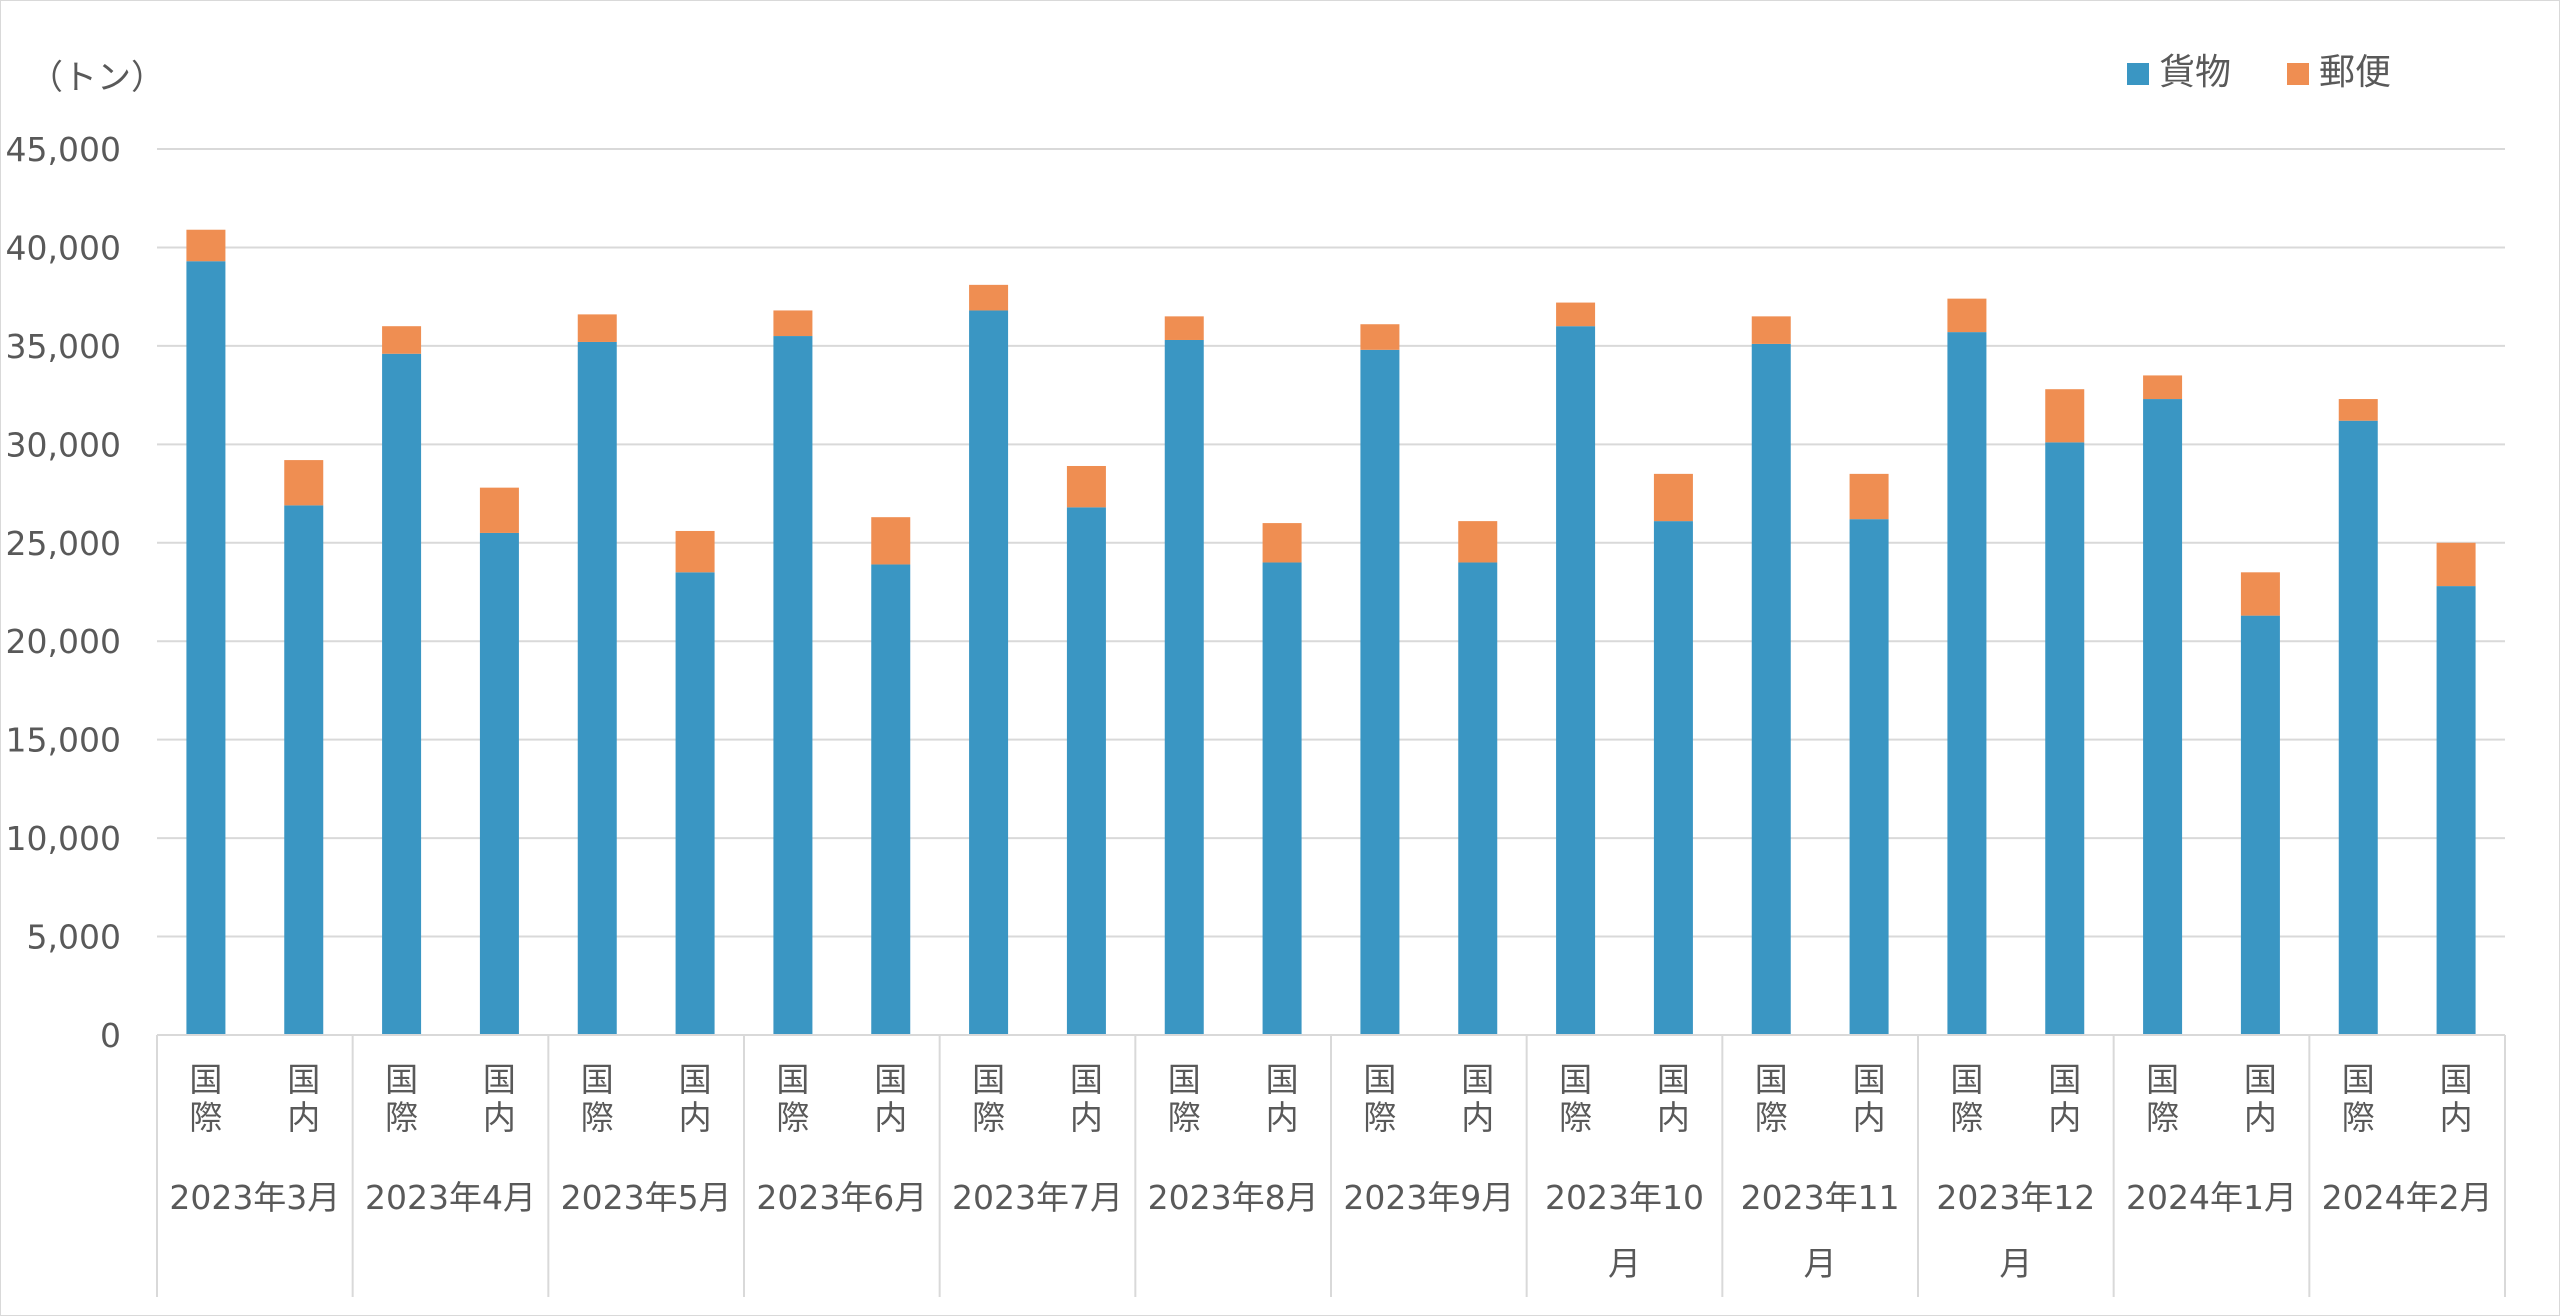 This screenshot has width=2560, height=1316. I want to click on y-tick-label: 35,000, so click(63, 346).